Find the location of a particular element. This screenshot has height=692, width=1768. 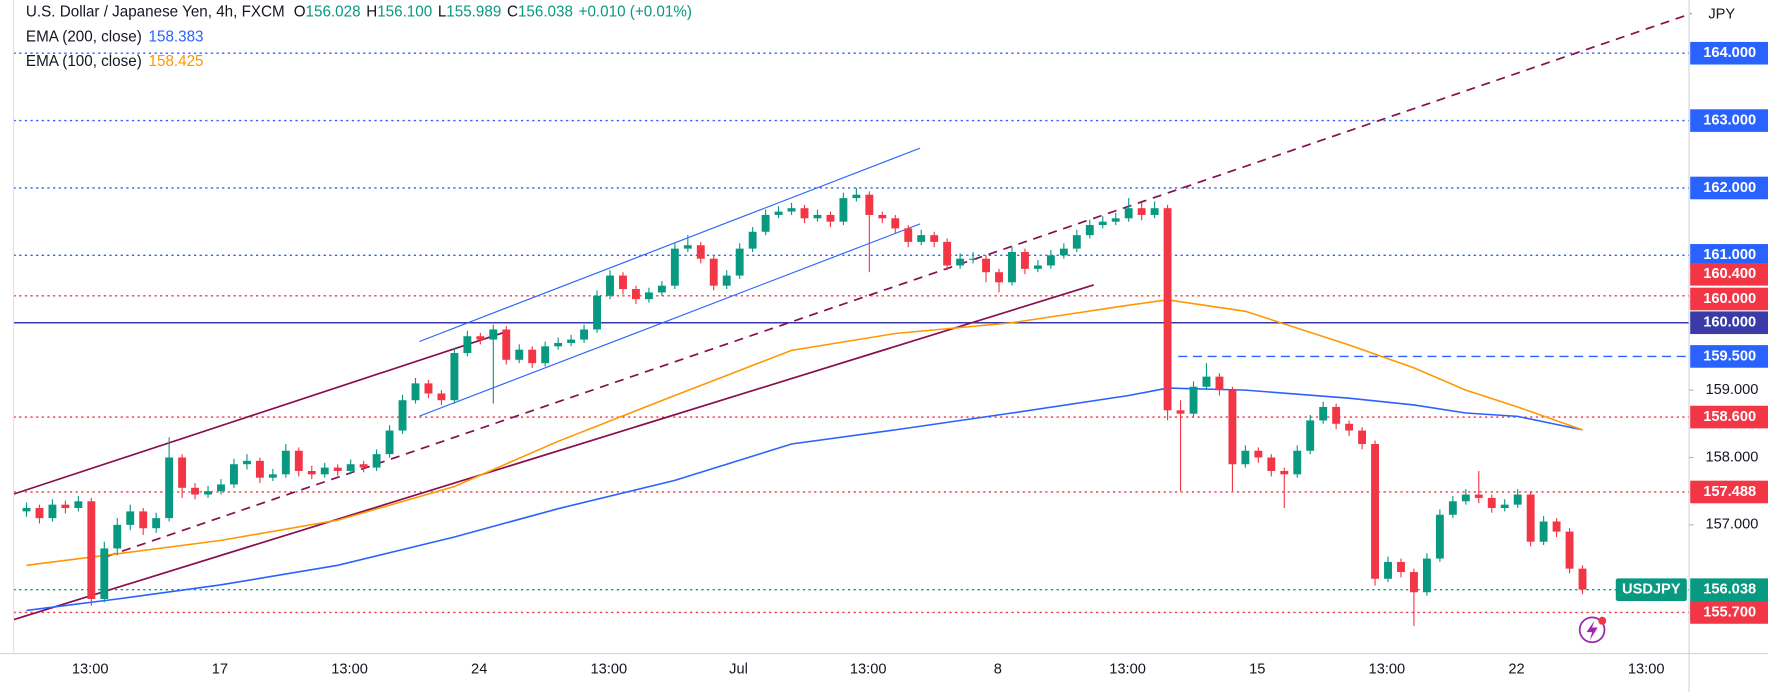

alert-bolt is located at coordinates (1592, 630).